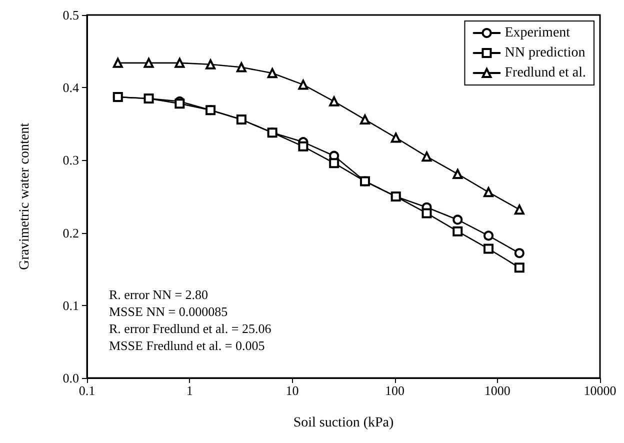 The image size is (624, 443). I want to click on x-tick-label: 0.1, so click(87, 390).